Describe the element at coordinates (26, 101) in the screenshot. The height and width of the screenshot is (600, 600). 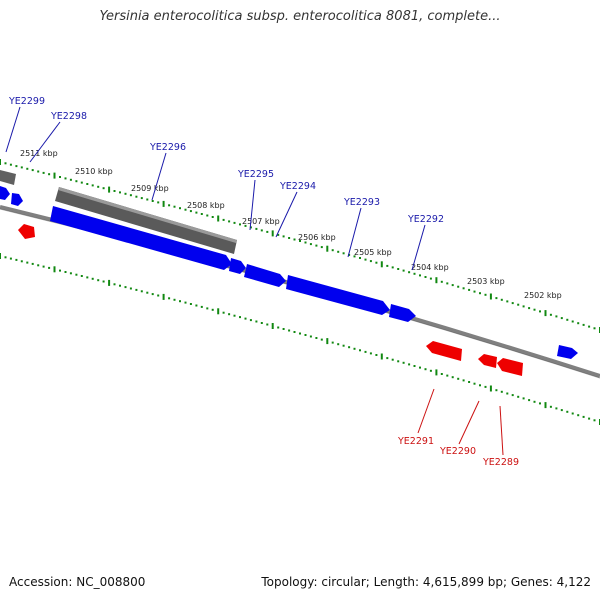
I see `gene-label: YE2299` at that location.